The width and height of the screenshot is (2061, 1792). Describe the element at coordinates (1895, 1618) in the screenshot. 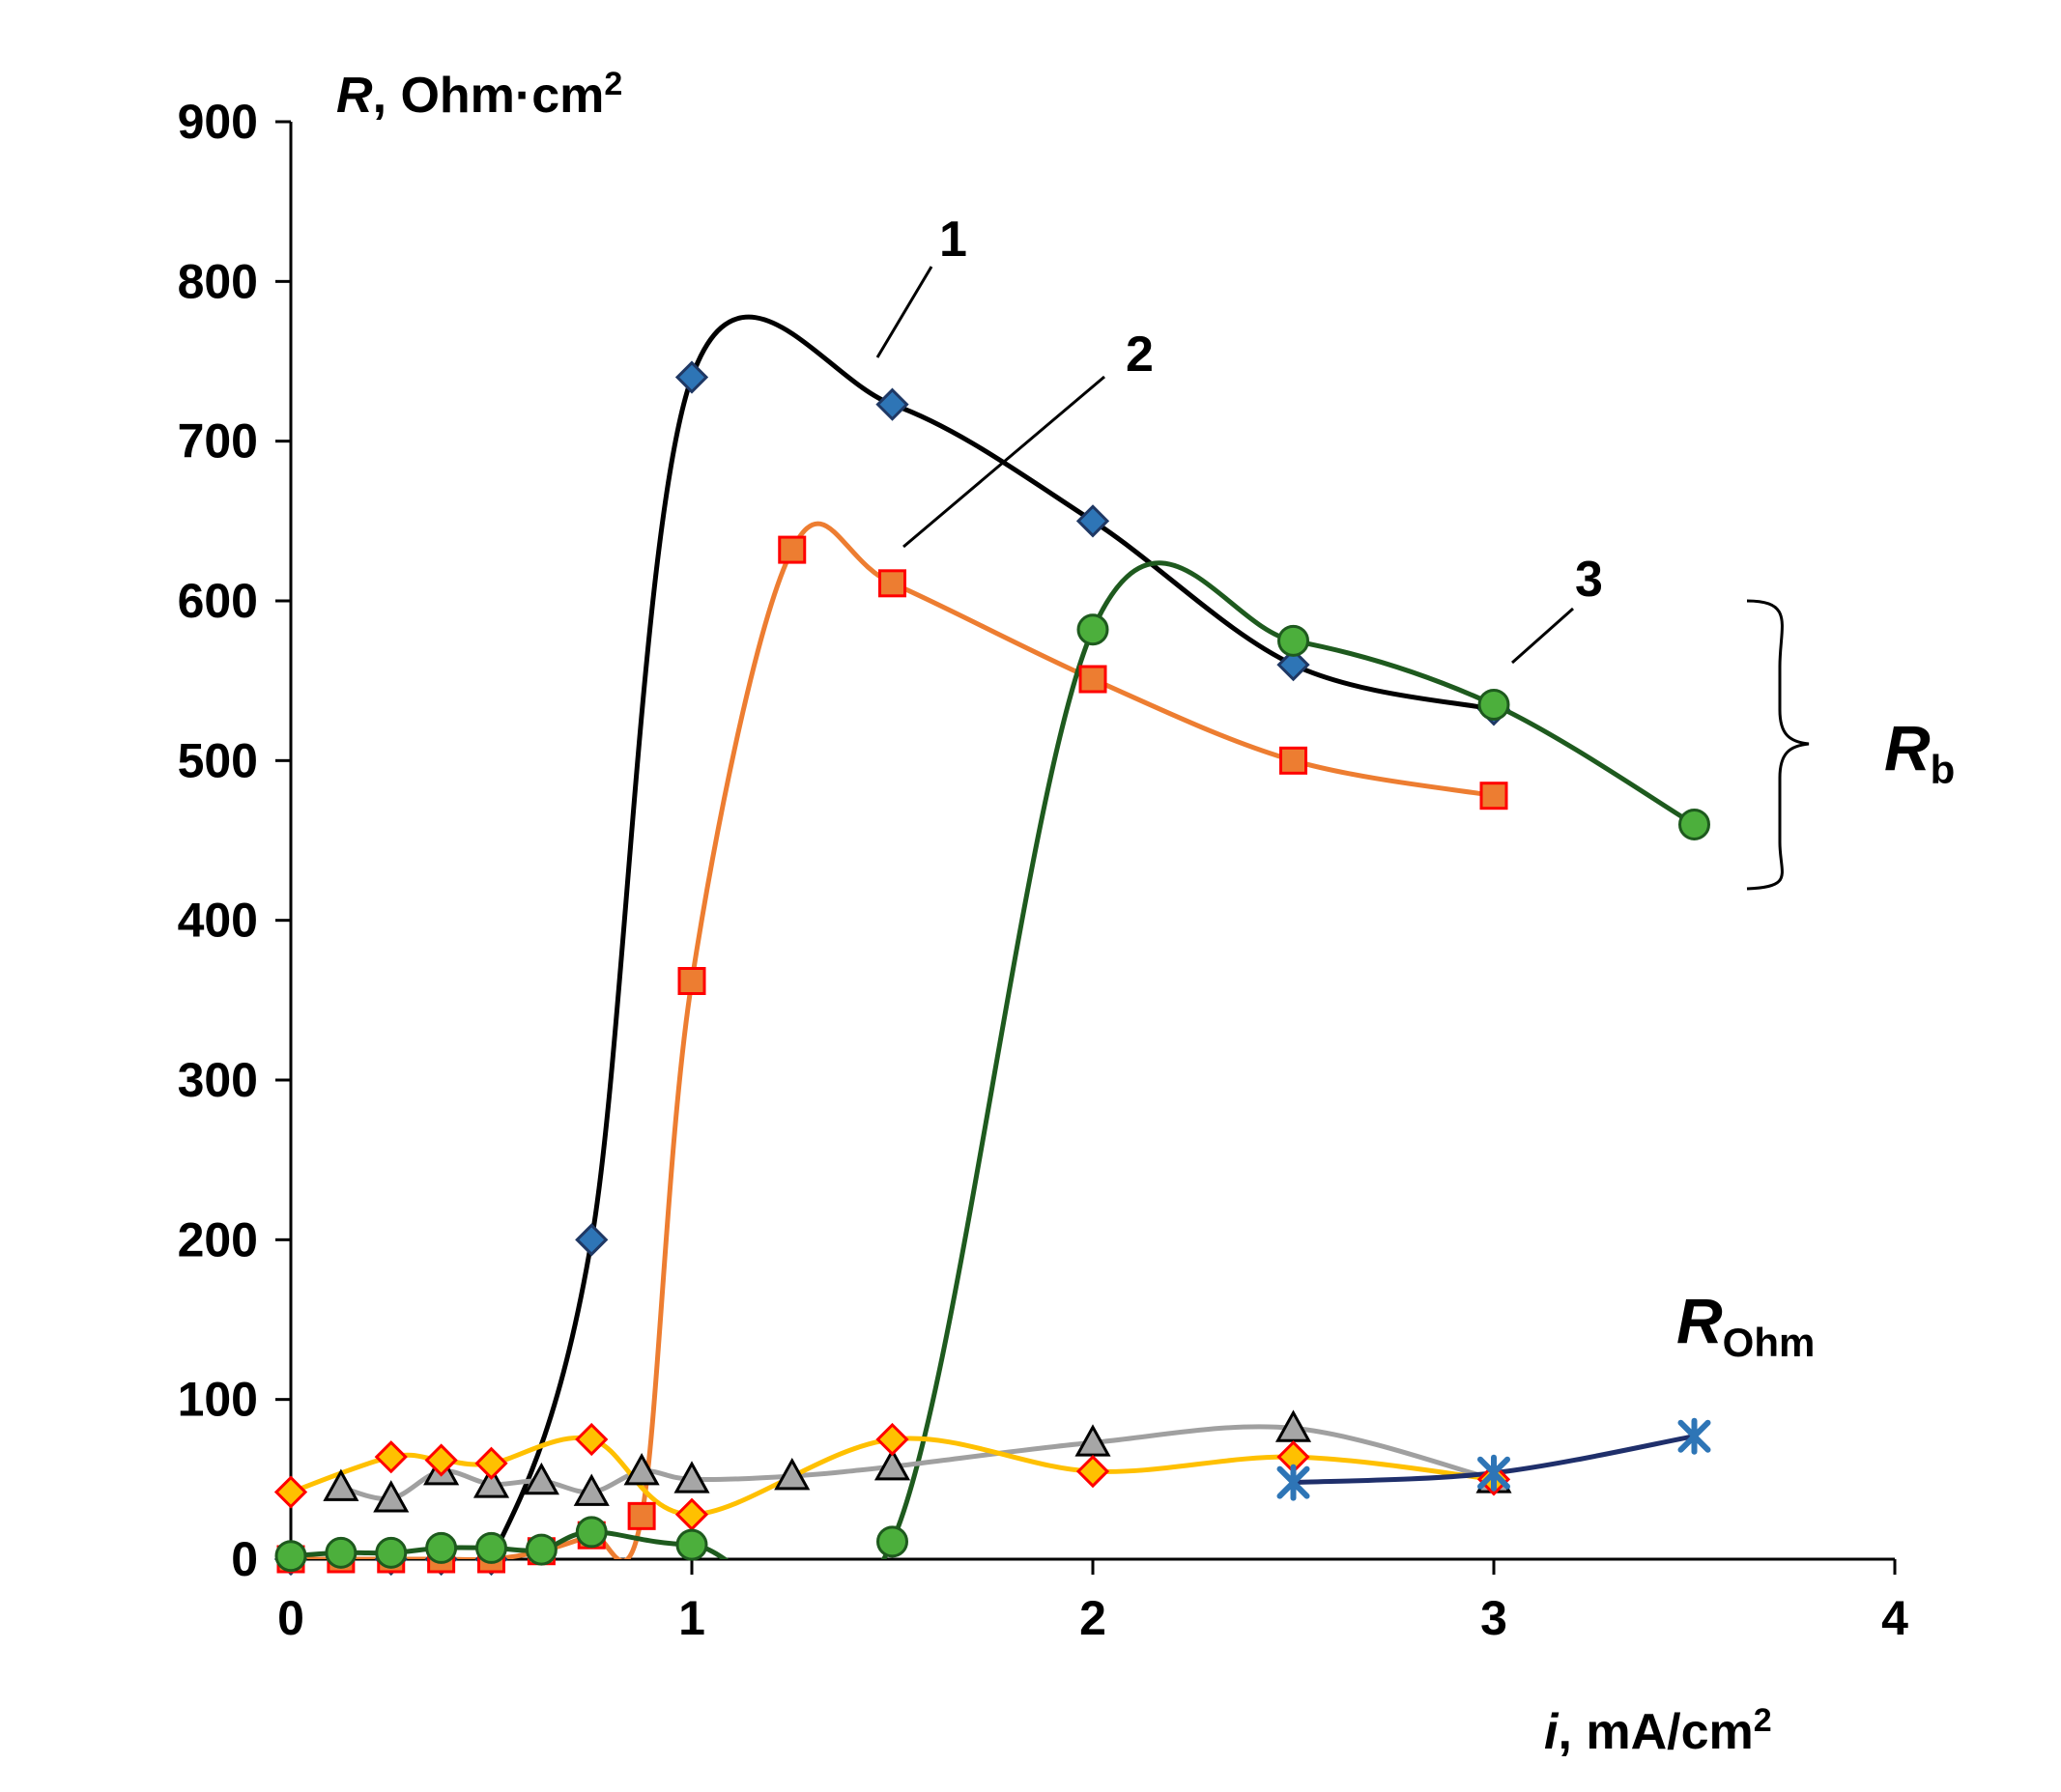

I see `x-tick-label: 4` at that location.